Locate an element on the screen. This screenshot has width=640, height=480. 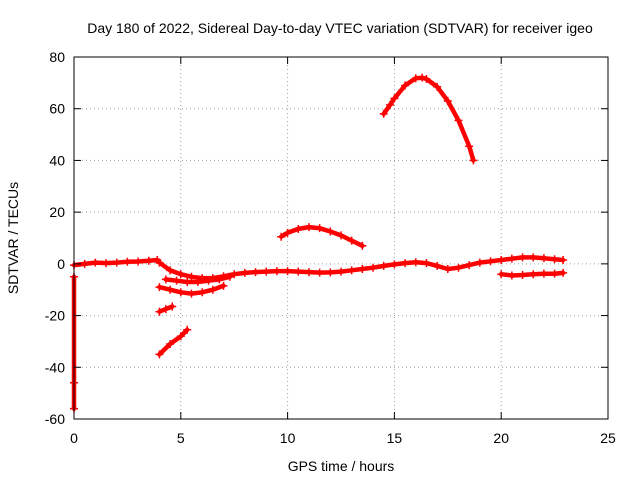
x-tick-label: 5 is located at coordinates (181, 438).